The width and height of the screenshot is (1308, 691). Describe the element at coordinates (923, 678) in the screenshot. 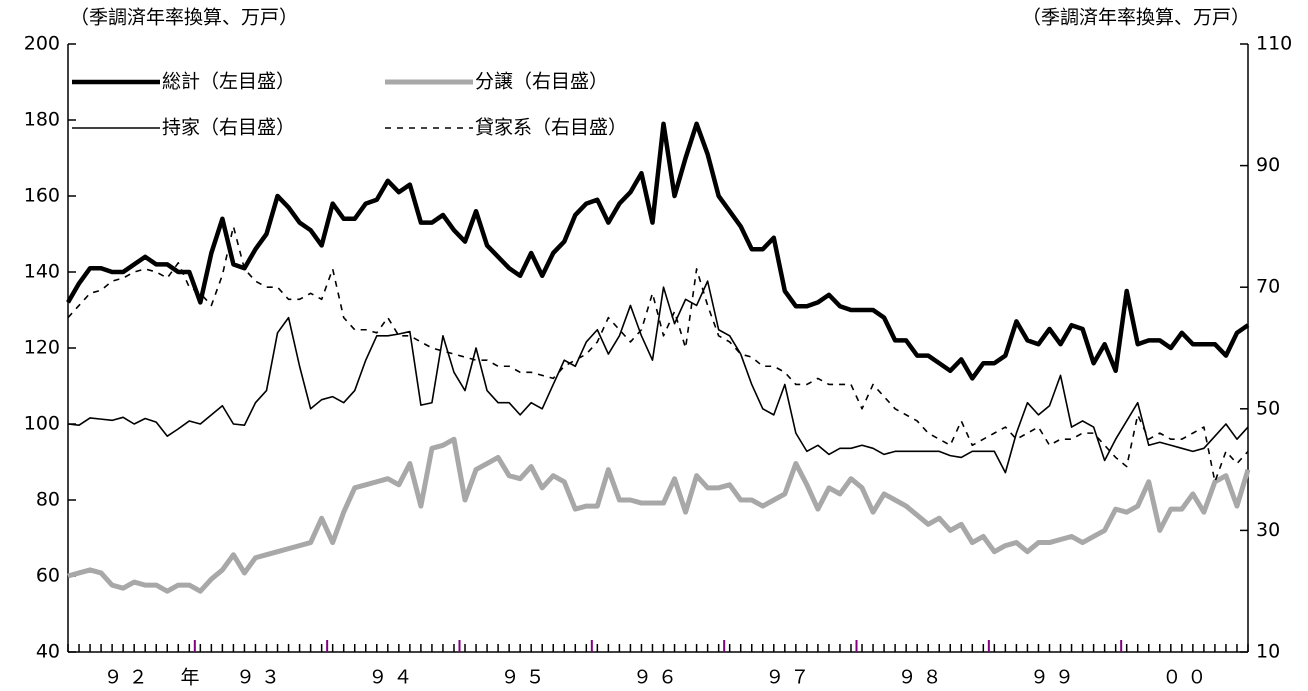

I see `x-tick-label: ９８` at that location.